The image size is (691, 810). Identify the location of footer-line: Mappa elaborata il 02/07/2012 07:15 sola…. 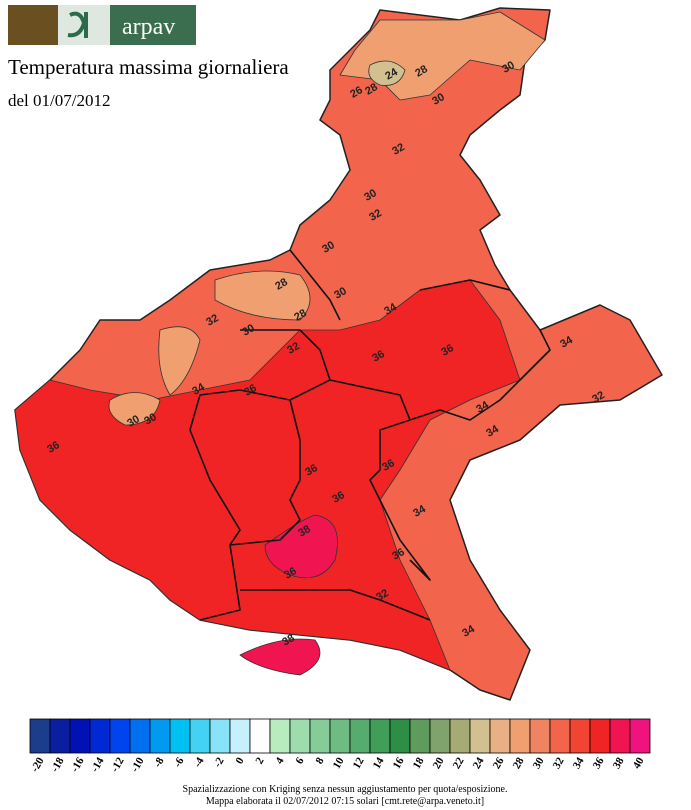
(345, 801).